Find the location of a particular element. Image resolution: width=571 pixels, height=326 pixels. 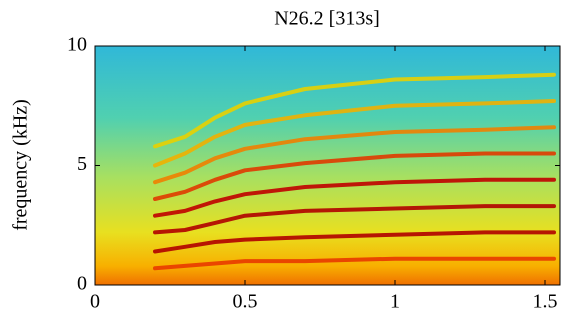

y-tick-label: 10 is located at coordinates (77, 45).